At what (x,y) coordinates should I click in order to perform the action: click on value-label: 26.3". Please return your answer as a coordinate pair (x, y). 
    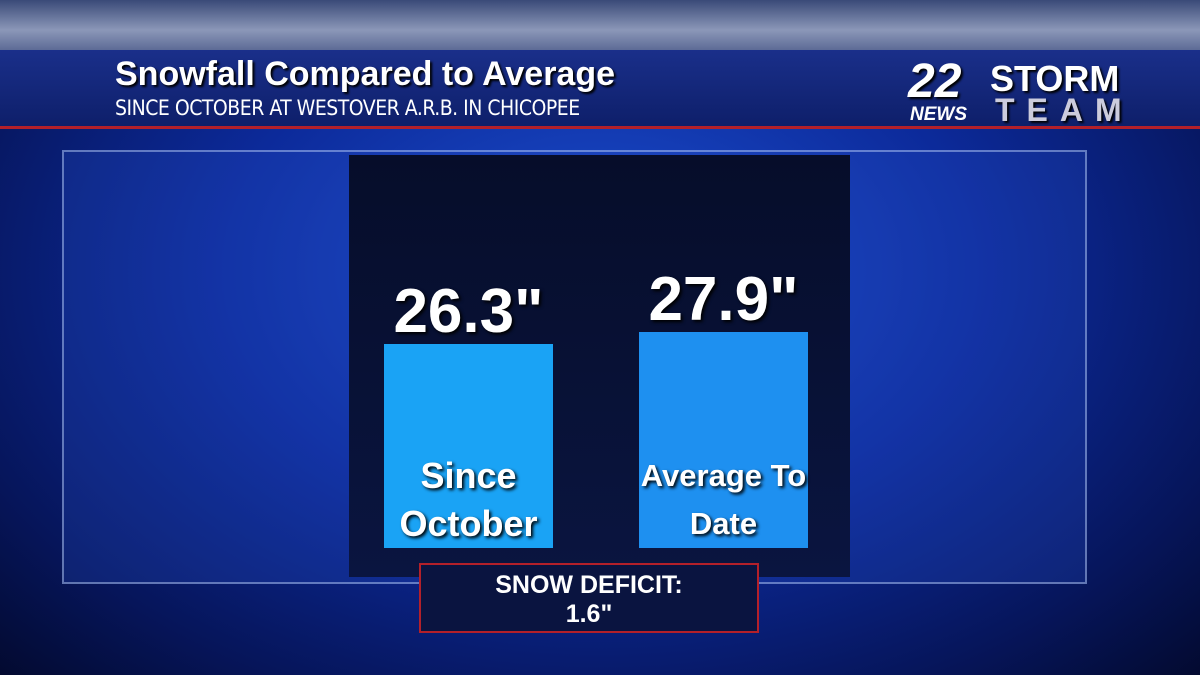
    Looking at the image, I should click on (468, 312).